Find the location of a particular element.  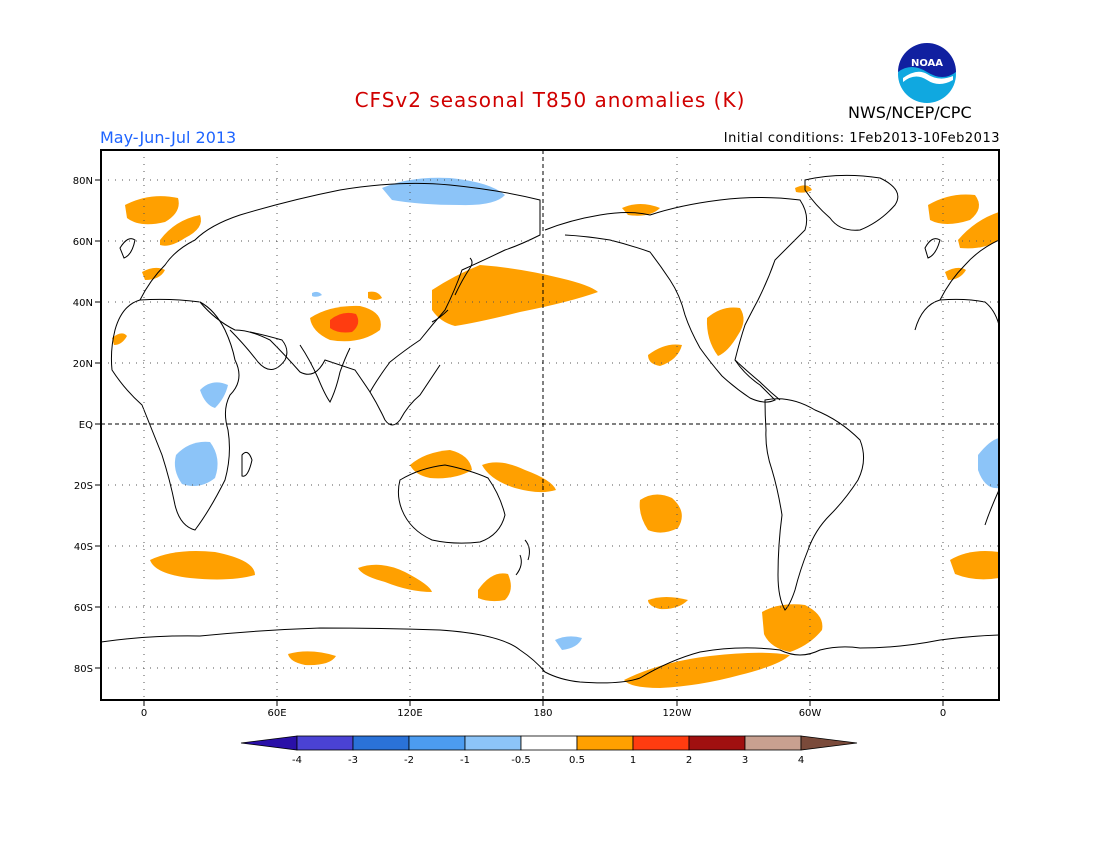

colorbar-arrow-high is located at coordinates (829, 743).